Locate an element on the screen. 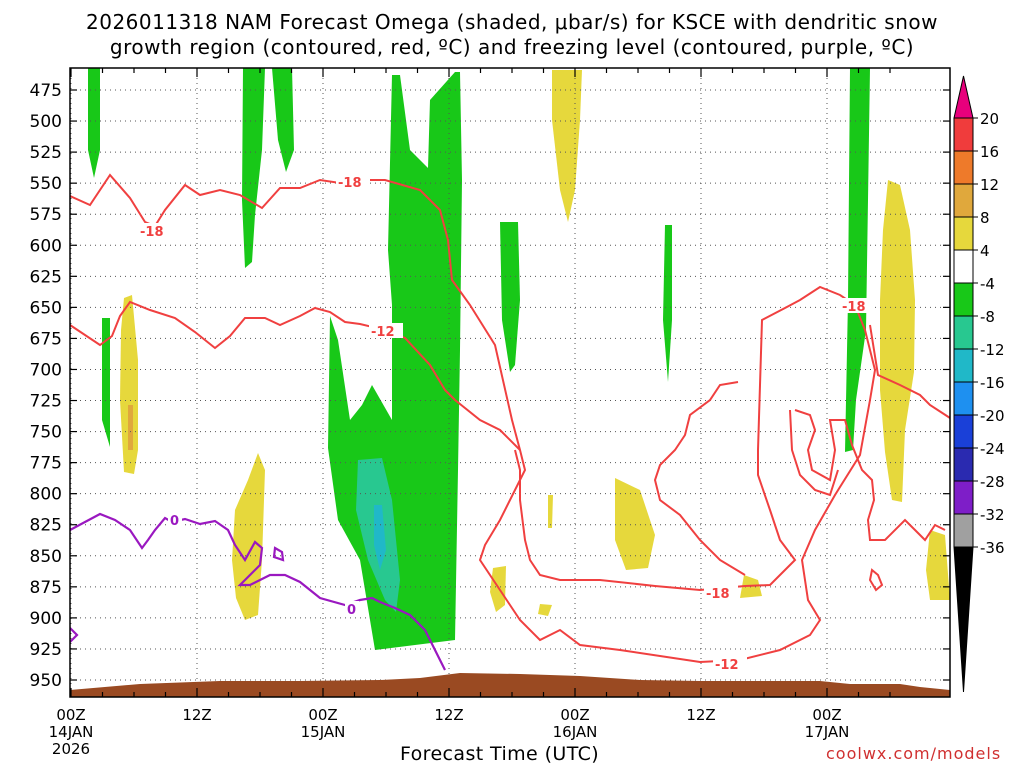 Image resolution: width=1024 pixels, height=768 pixels. colorbar-label: -20 is located at coordinates (992, 416).